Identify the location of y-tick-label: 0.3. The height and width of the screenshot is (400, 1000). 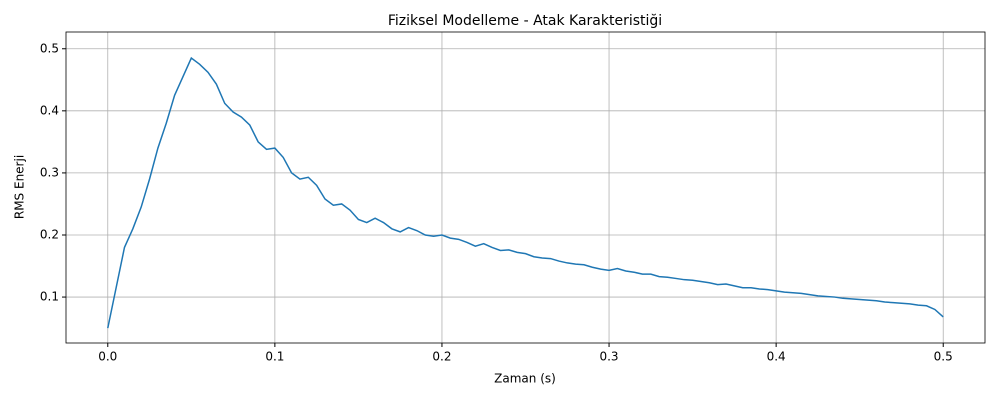
(49, 172).